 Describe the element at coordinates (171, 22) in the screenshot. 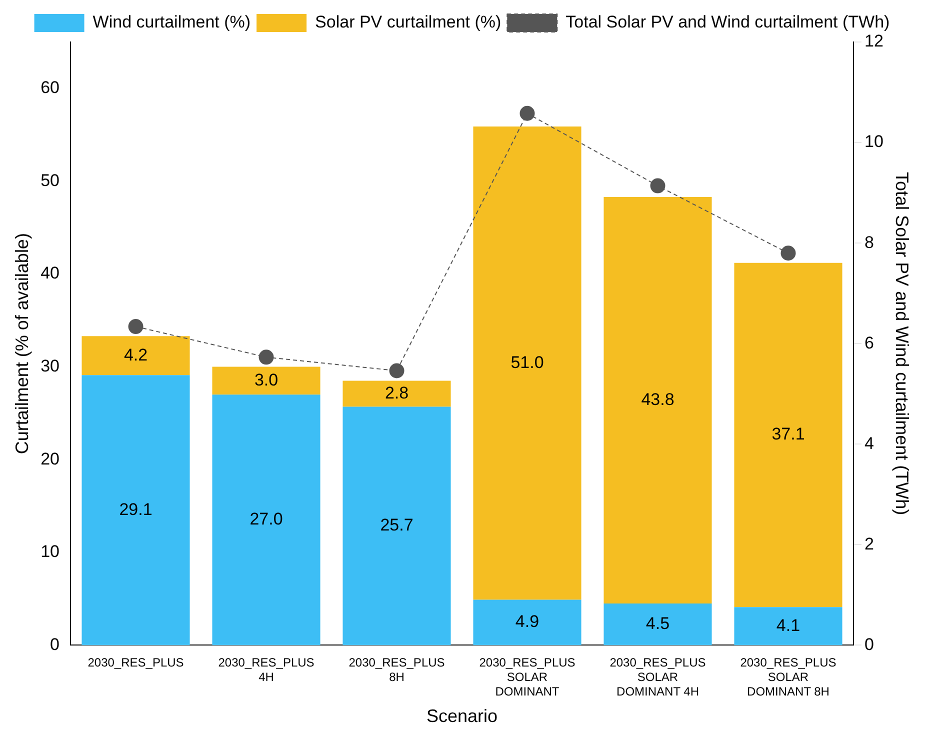

I see `legend-label: Wind curtailment (%)` at that location.